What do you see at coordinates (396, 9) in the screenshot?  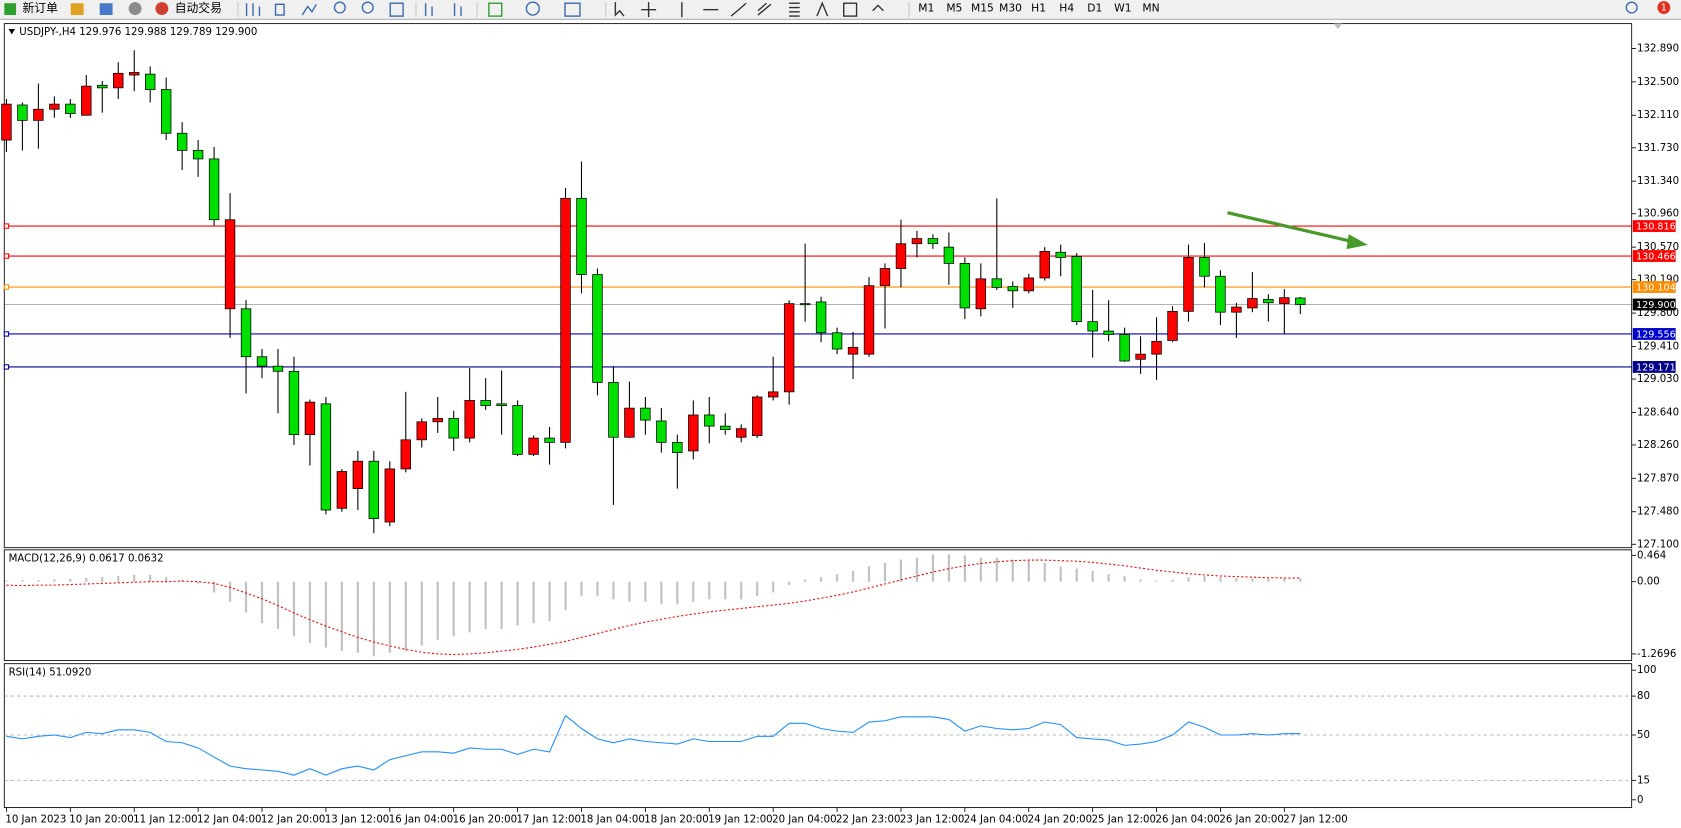 I see `tile-icon` at bounding box center [396, 9].